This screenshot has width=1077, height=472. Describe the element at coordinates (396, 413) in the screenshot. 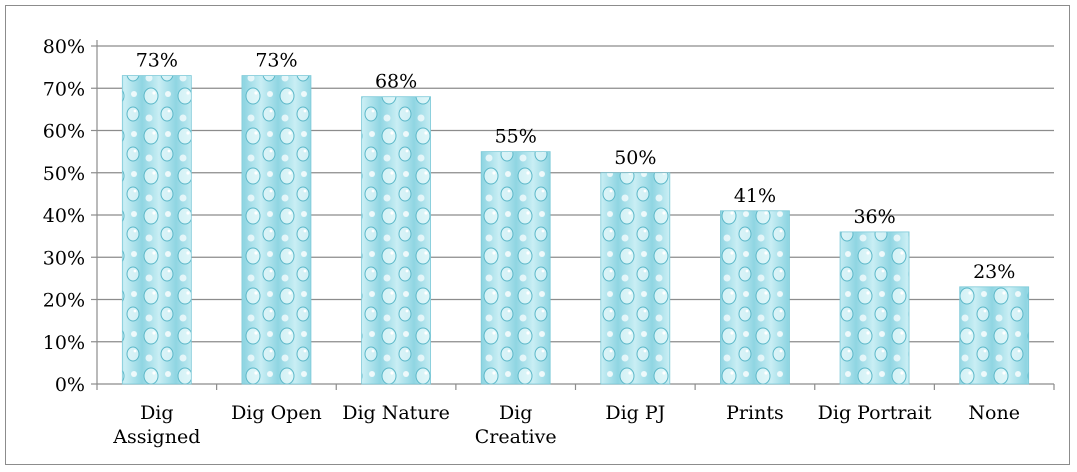

I see `category-label: Dig Nature` at that location.